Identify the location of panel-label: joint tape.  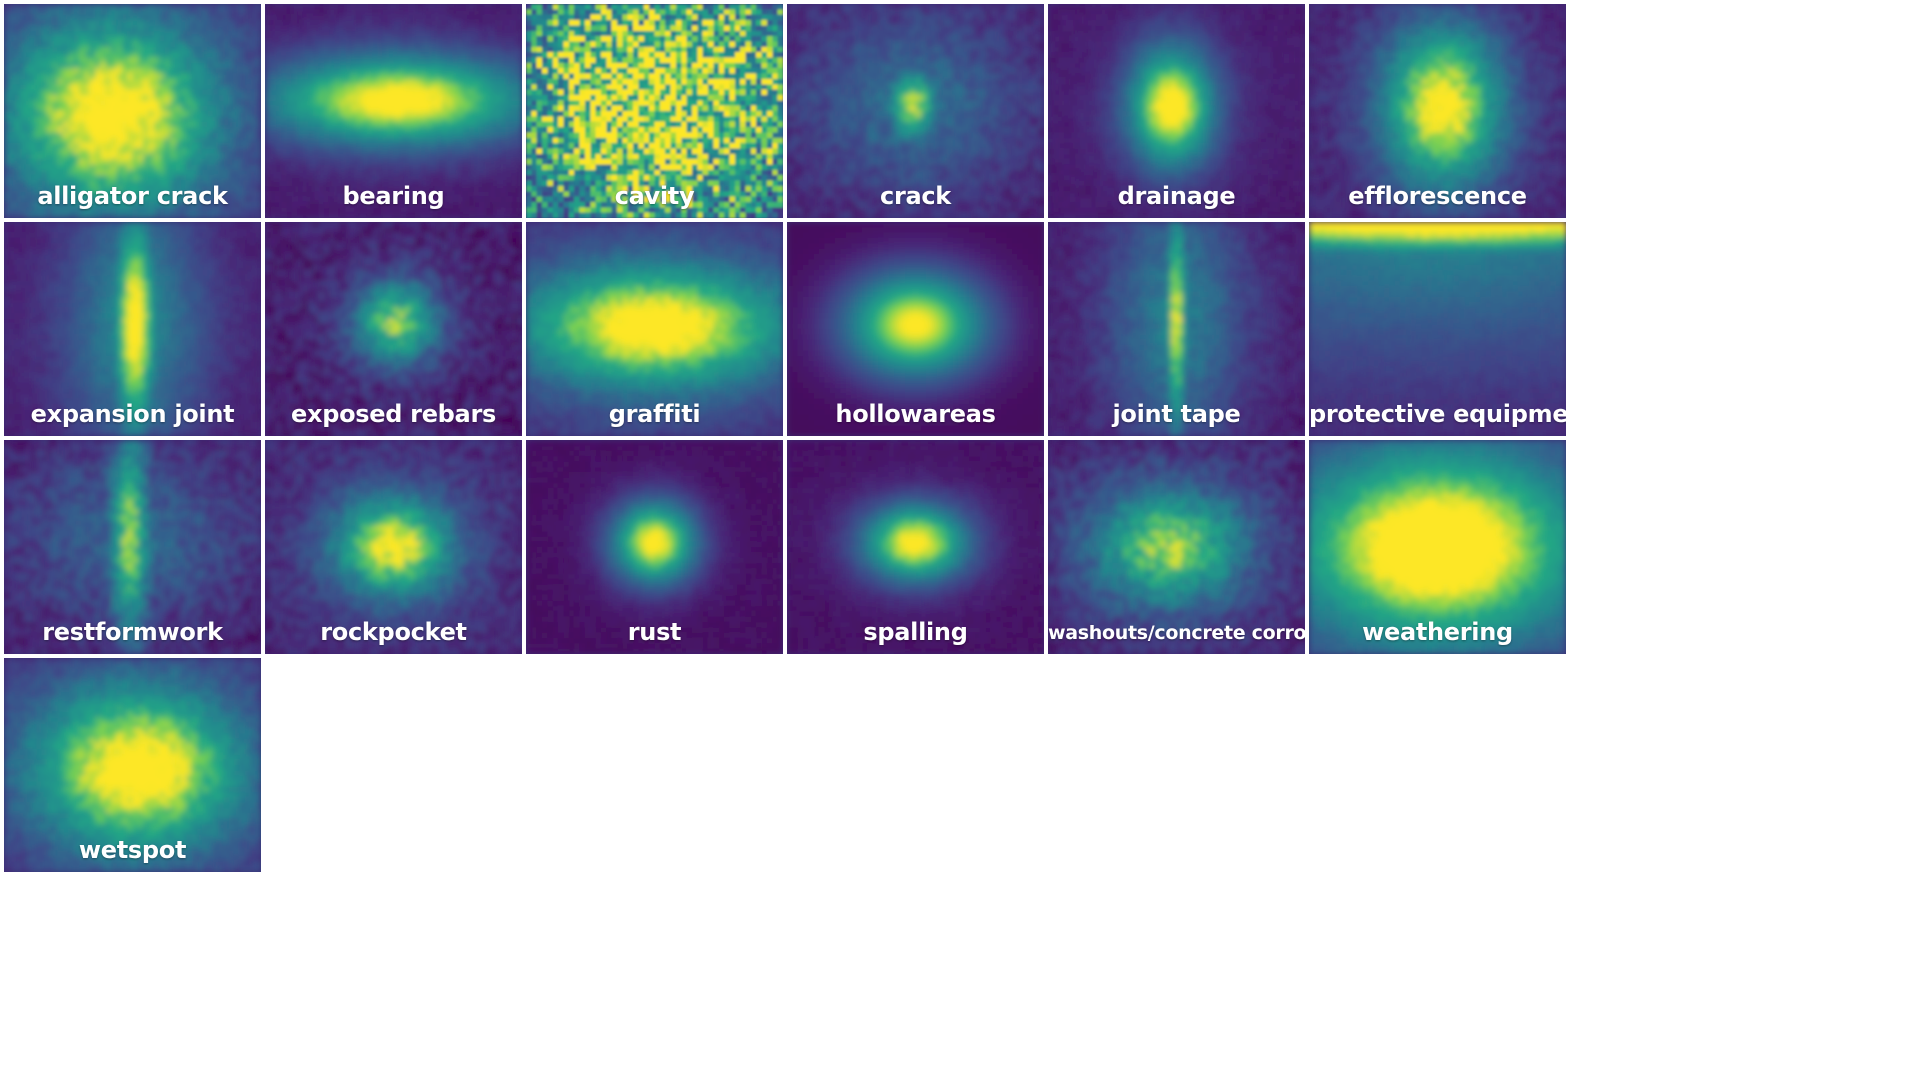
(1176, 414).